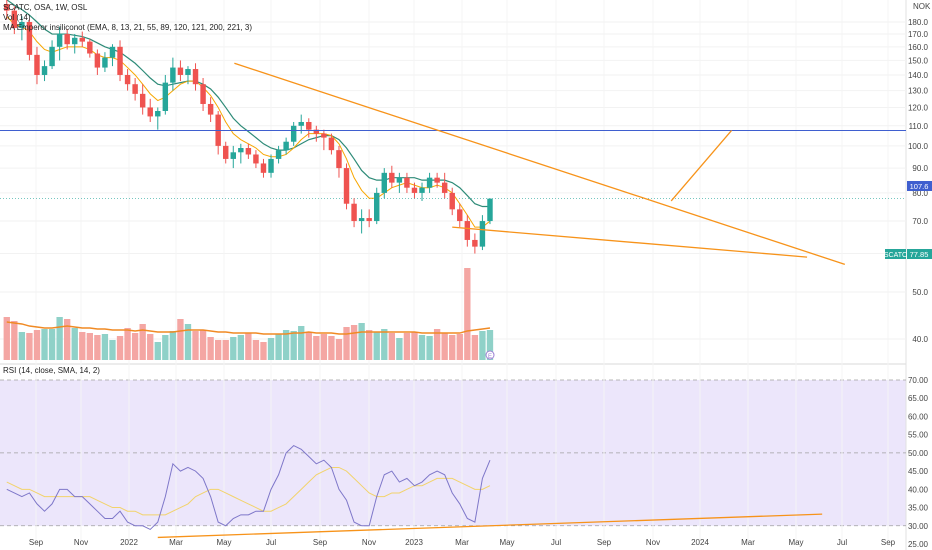 The height and width of the screenshot is (550, 932). I want to click on rsi-tick-label: 65.00, so click(918, 398).